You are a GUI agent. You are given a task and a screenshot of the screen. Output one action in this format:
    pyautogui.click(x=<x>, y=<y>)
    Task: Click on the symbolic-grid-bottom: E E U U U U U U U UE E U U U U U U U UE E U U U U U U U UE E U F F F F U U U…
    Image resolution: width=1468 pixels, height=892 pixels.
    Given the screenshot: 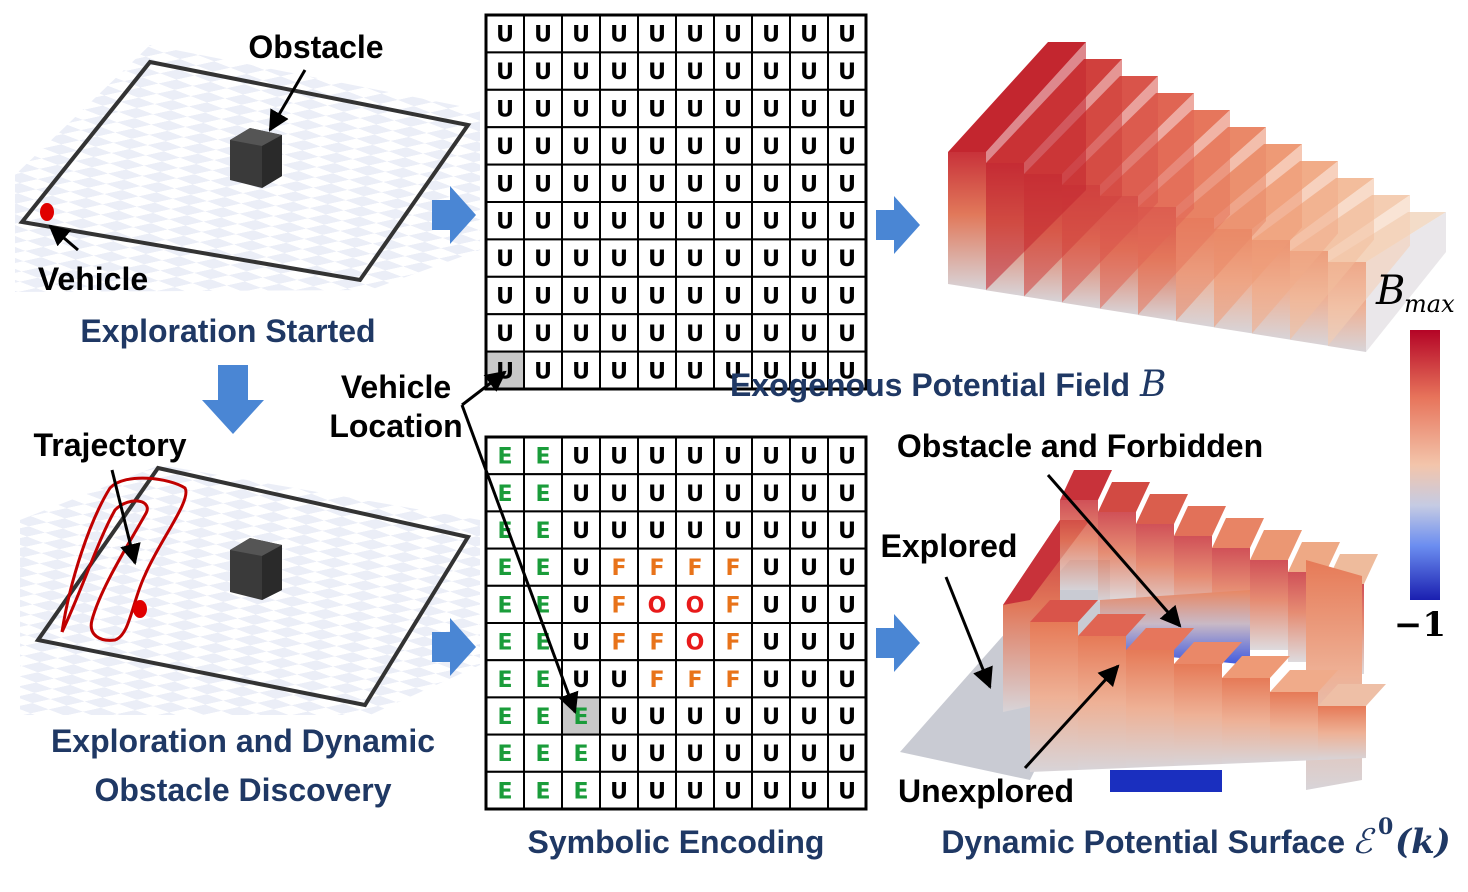 What is the action you would take?
    pyautogui.click(x=676, y=623)
    